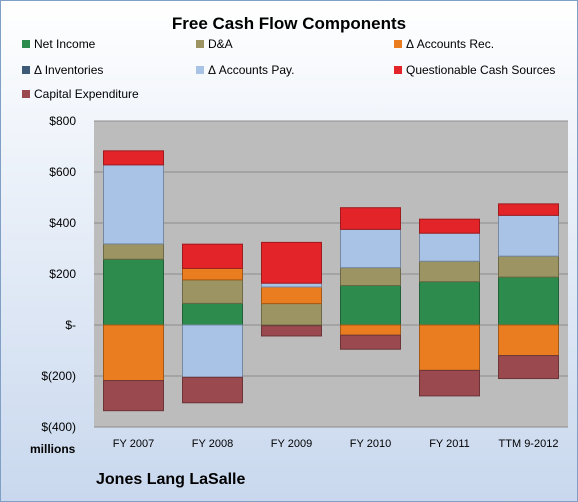  I want to click on legend-item: Δ Inventories, so click(62, 70).